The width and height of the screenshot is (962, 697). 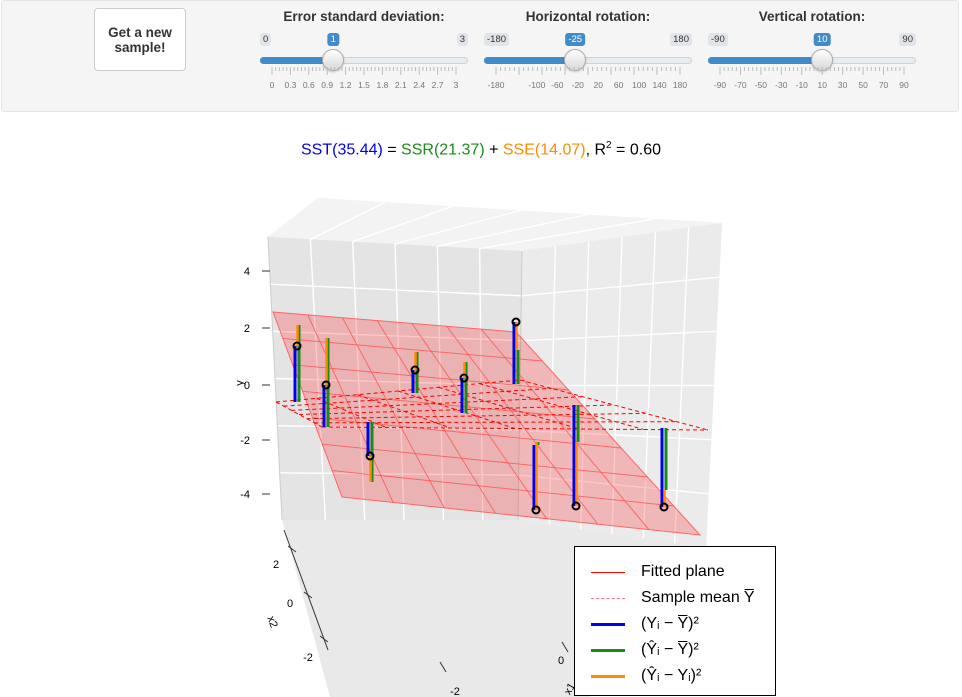 What do you see at coordinates (364, 16) in the screenshot?
I see `error-sd-label: Error standard deviation:` at bounding box center [364, 16].